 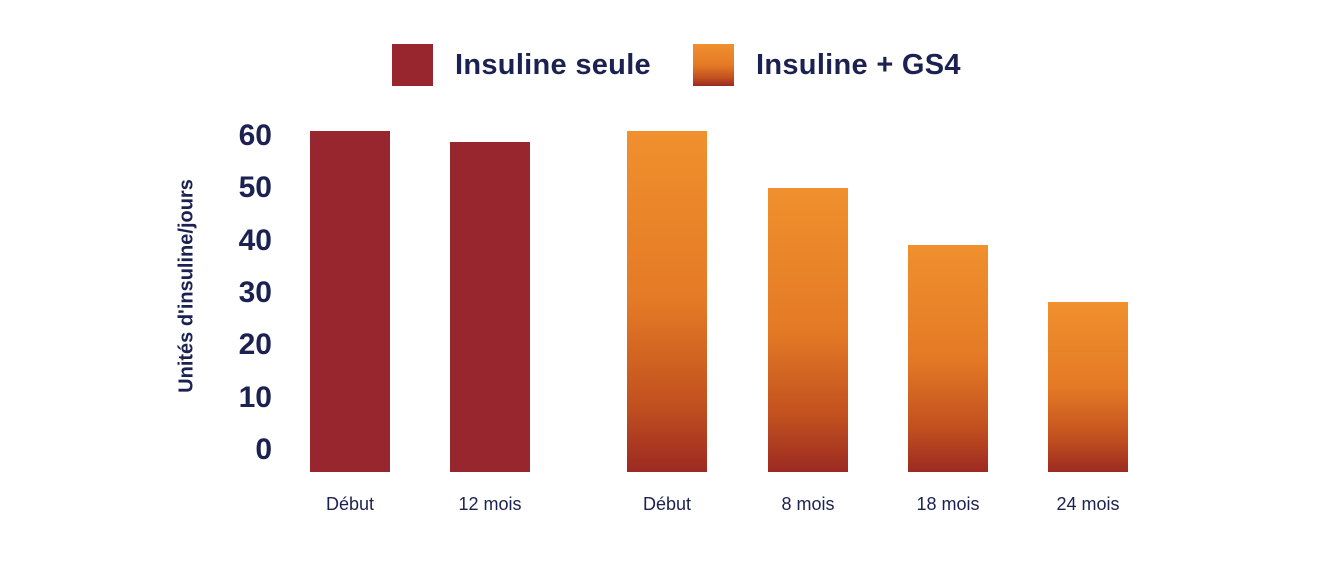 What do you see at coordinates (255, 345) in the screenshot?
I see `y-tick-label: 20` at bounding box center [255, 345].